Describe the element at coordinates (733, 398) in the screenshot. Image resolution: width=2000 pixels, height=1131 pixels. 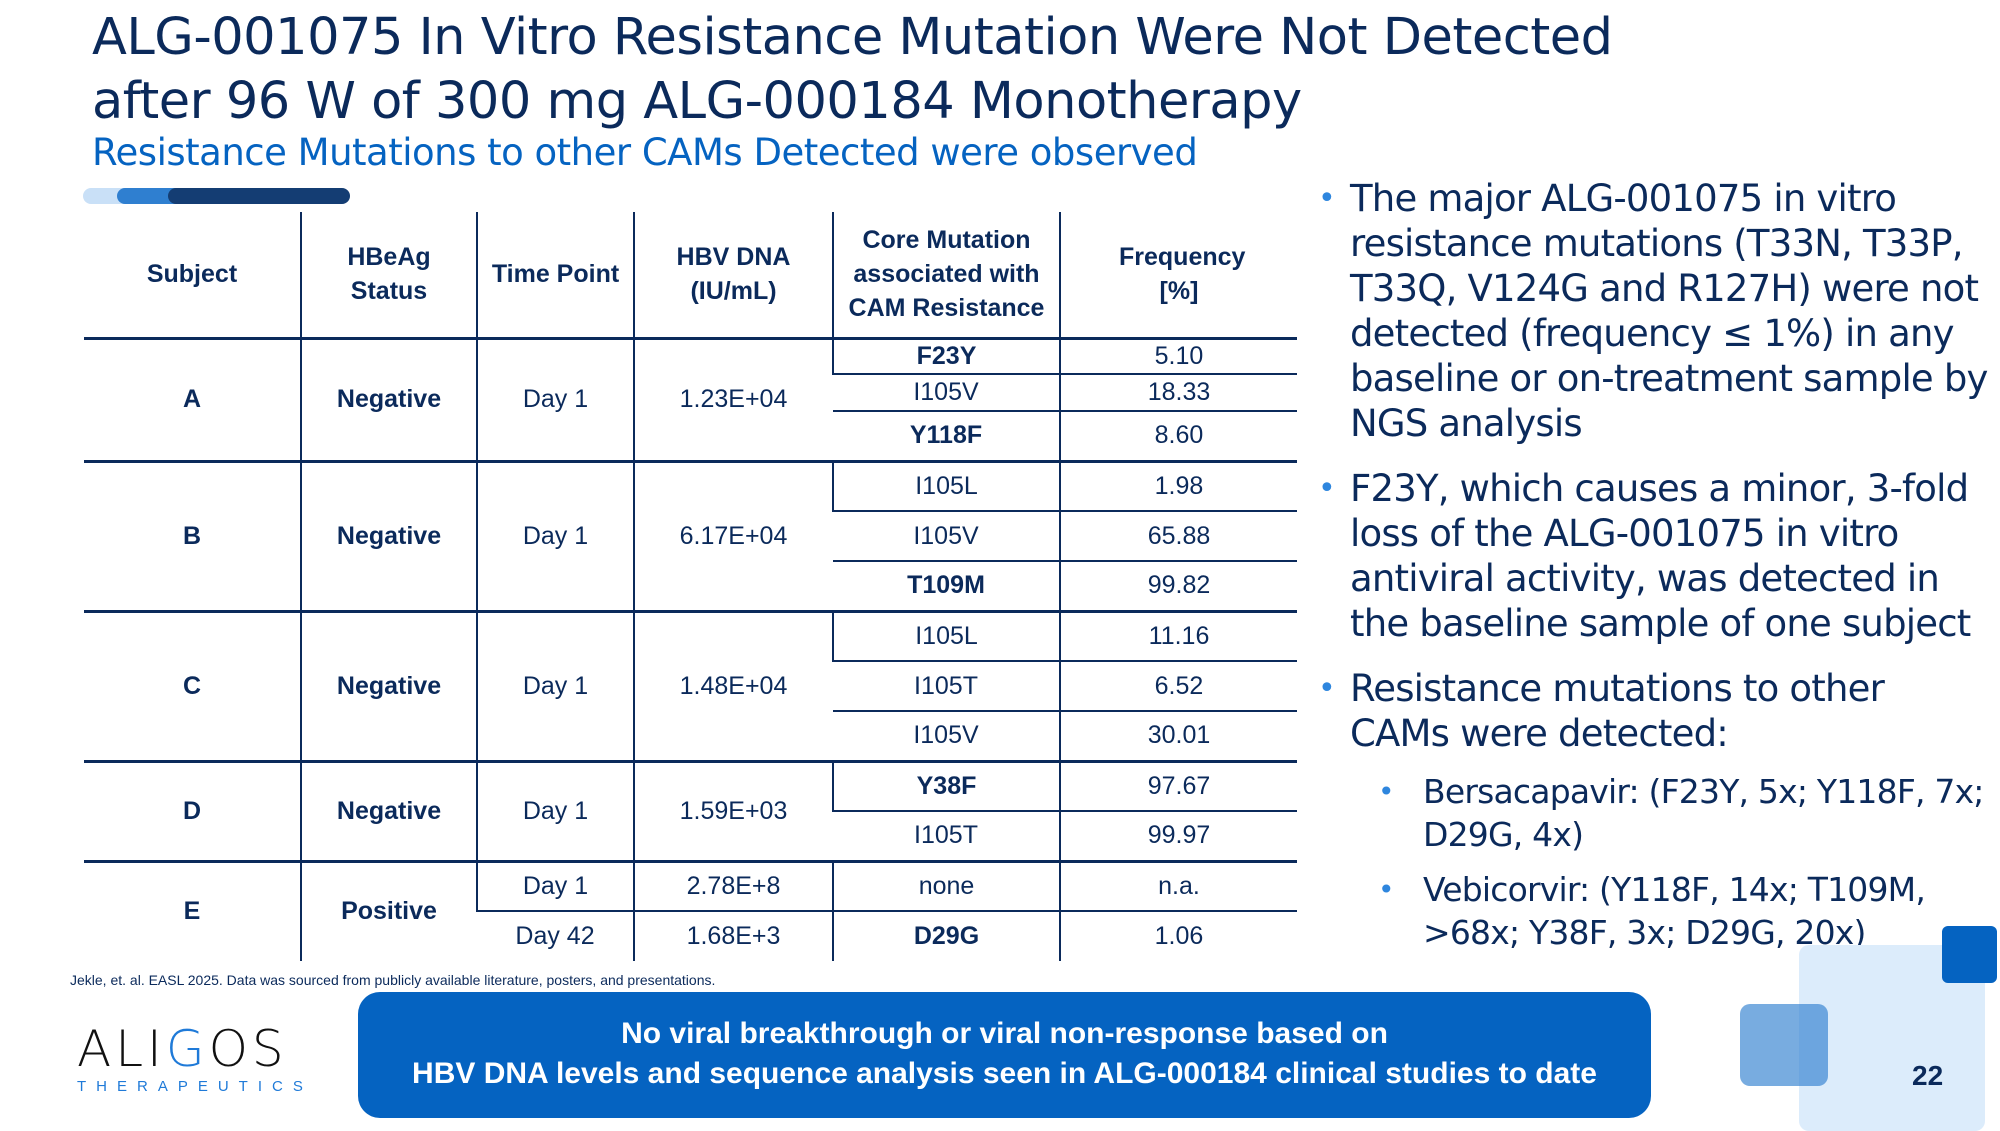
I see `cell-hbv-dna: 1.23E+04` at that location.